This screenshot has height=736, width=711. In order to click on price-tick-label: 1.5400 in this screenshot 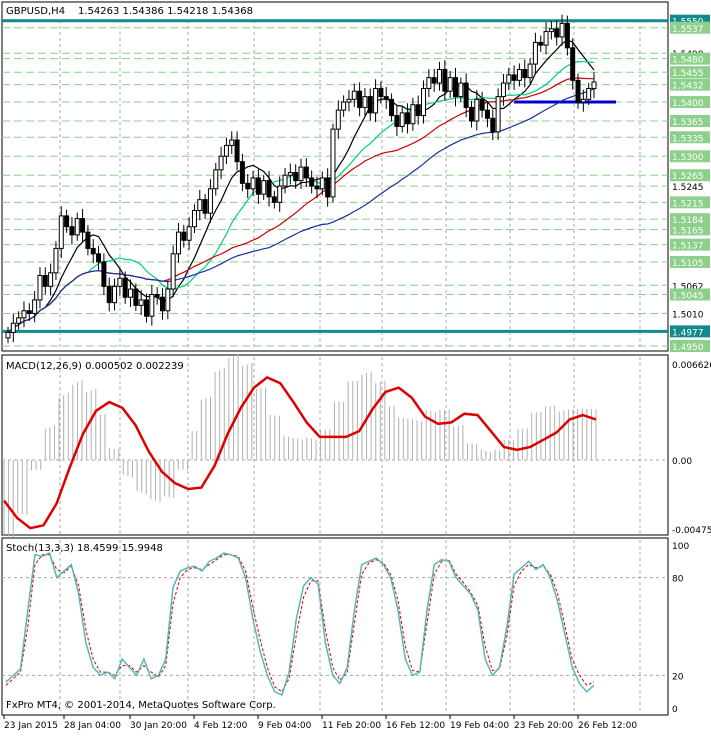, I will do `click(688, 104)`.